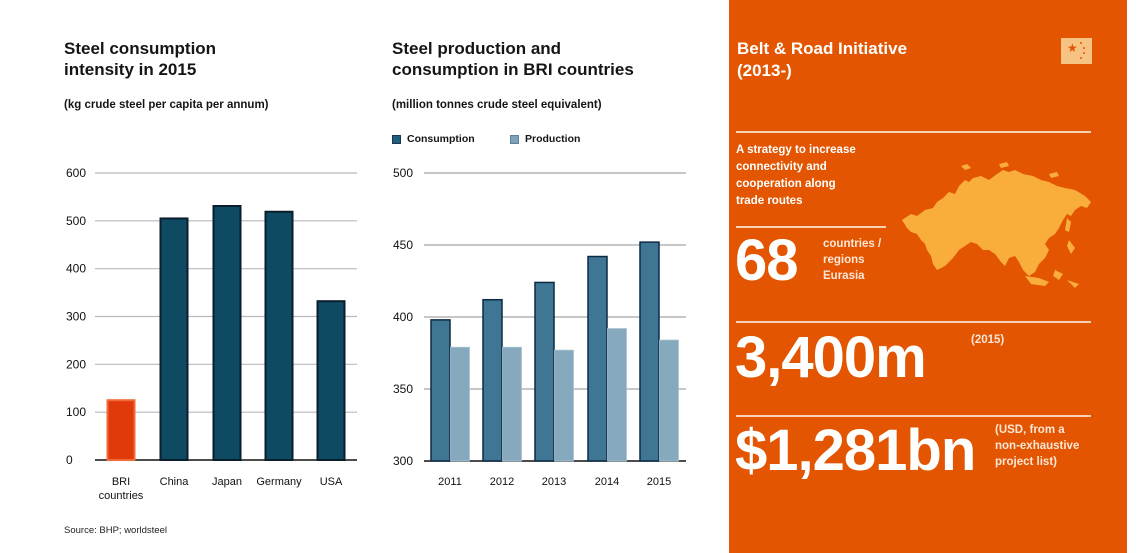 The image size is (1140, 553). What do you see at coordinates (396, 139) in the screenshot?
I see `legend-swatch-consumption` at bounding box center [396, 139].